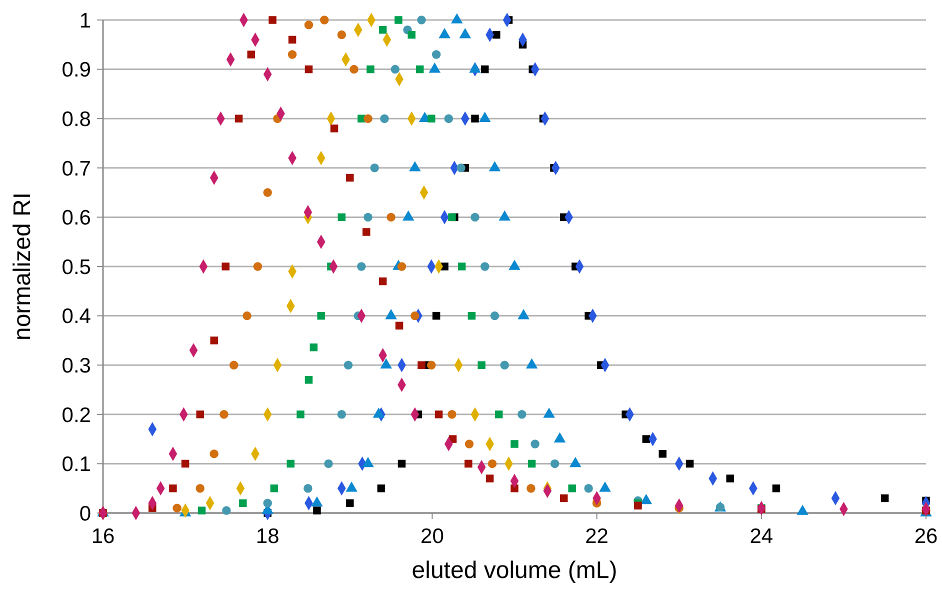 This screenshot has width=942, height=594. What do you see at coordinates (85, 514) in the screenshot?
I see `y-tick-label: 0` at bounding box center [85, 514].